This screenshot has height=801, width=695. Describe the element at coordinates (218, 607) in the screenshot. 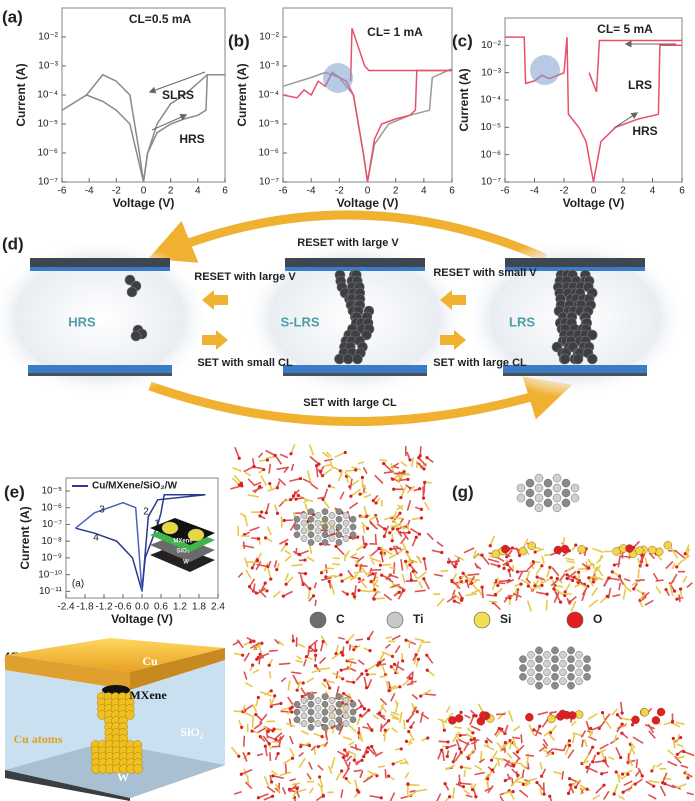

I see `x-tick-label: 2.4` at that location.